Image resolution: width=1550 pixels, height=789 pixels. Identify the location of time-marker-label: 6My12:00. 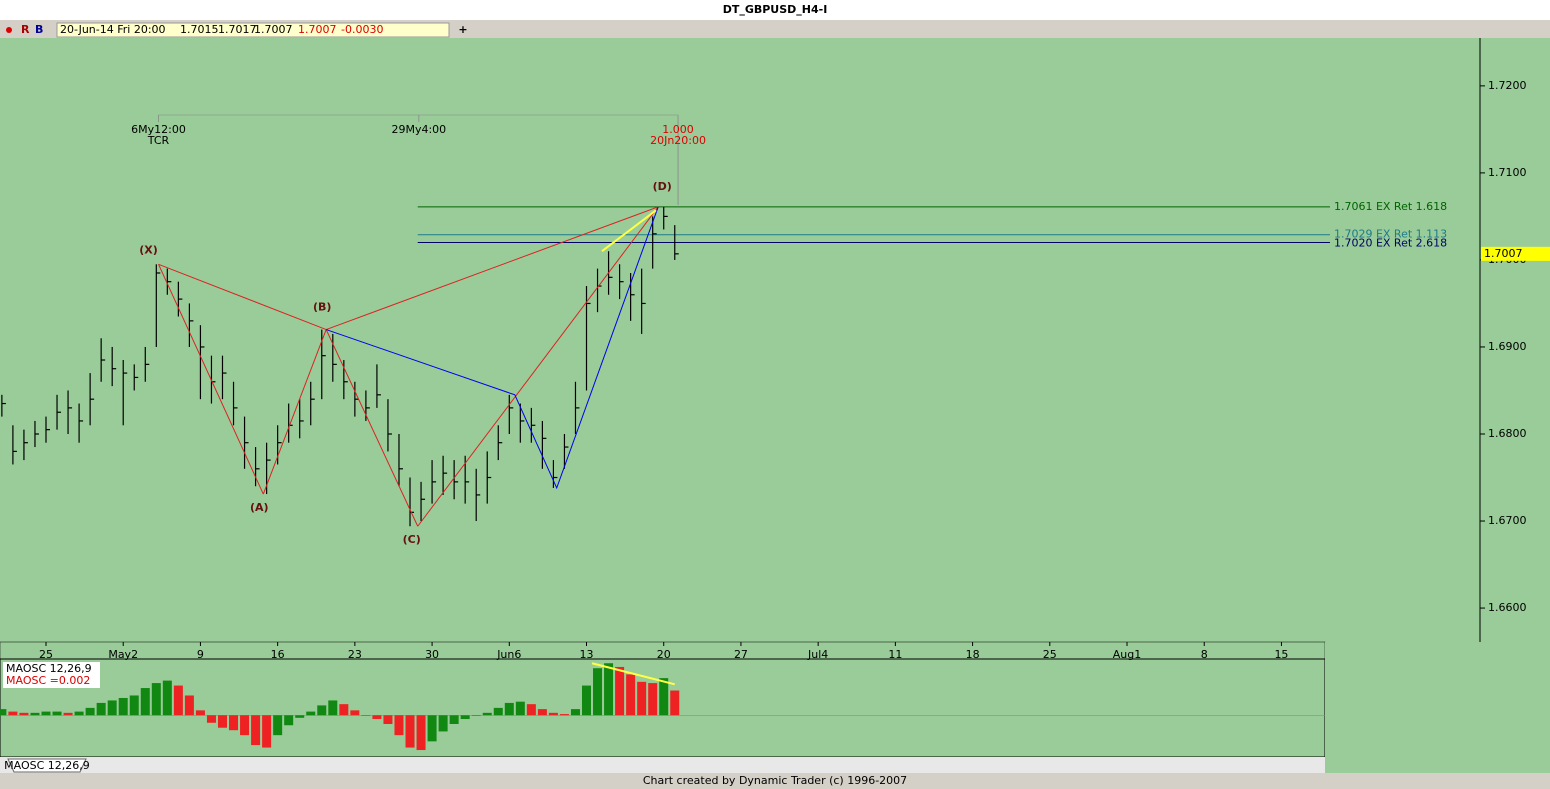
(158, 129).